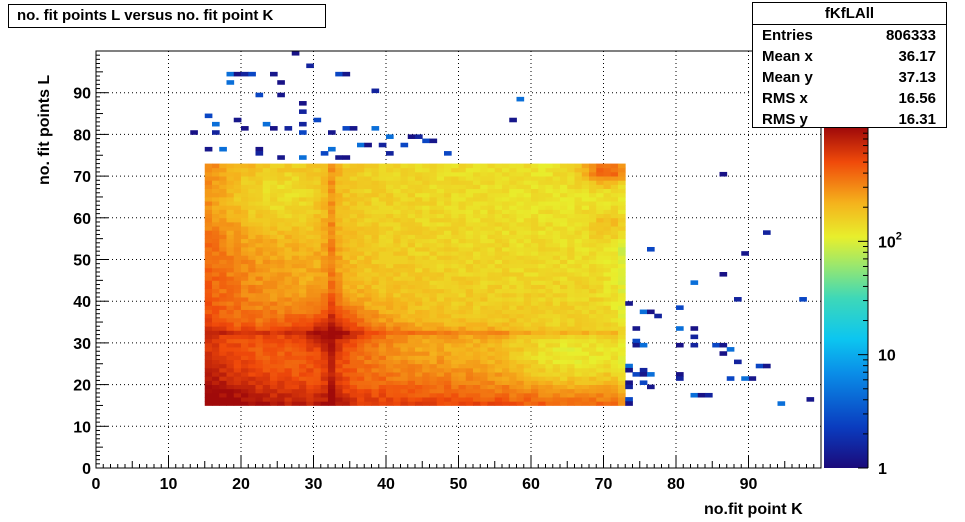  I want to click on sparse-cell, so click(281, 95).